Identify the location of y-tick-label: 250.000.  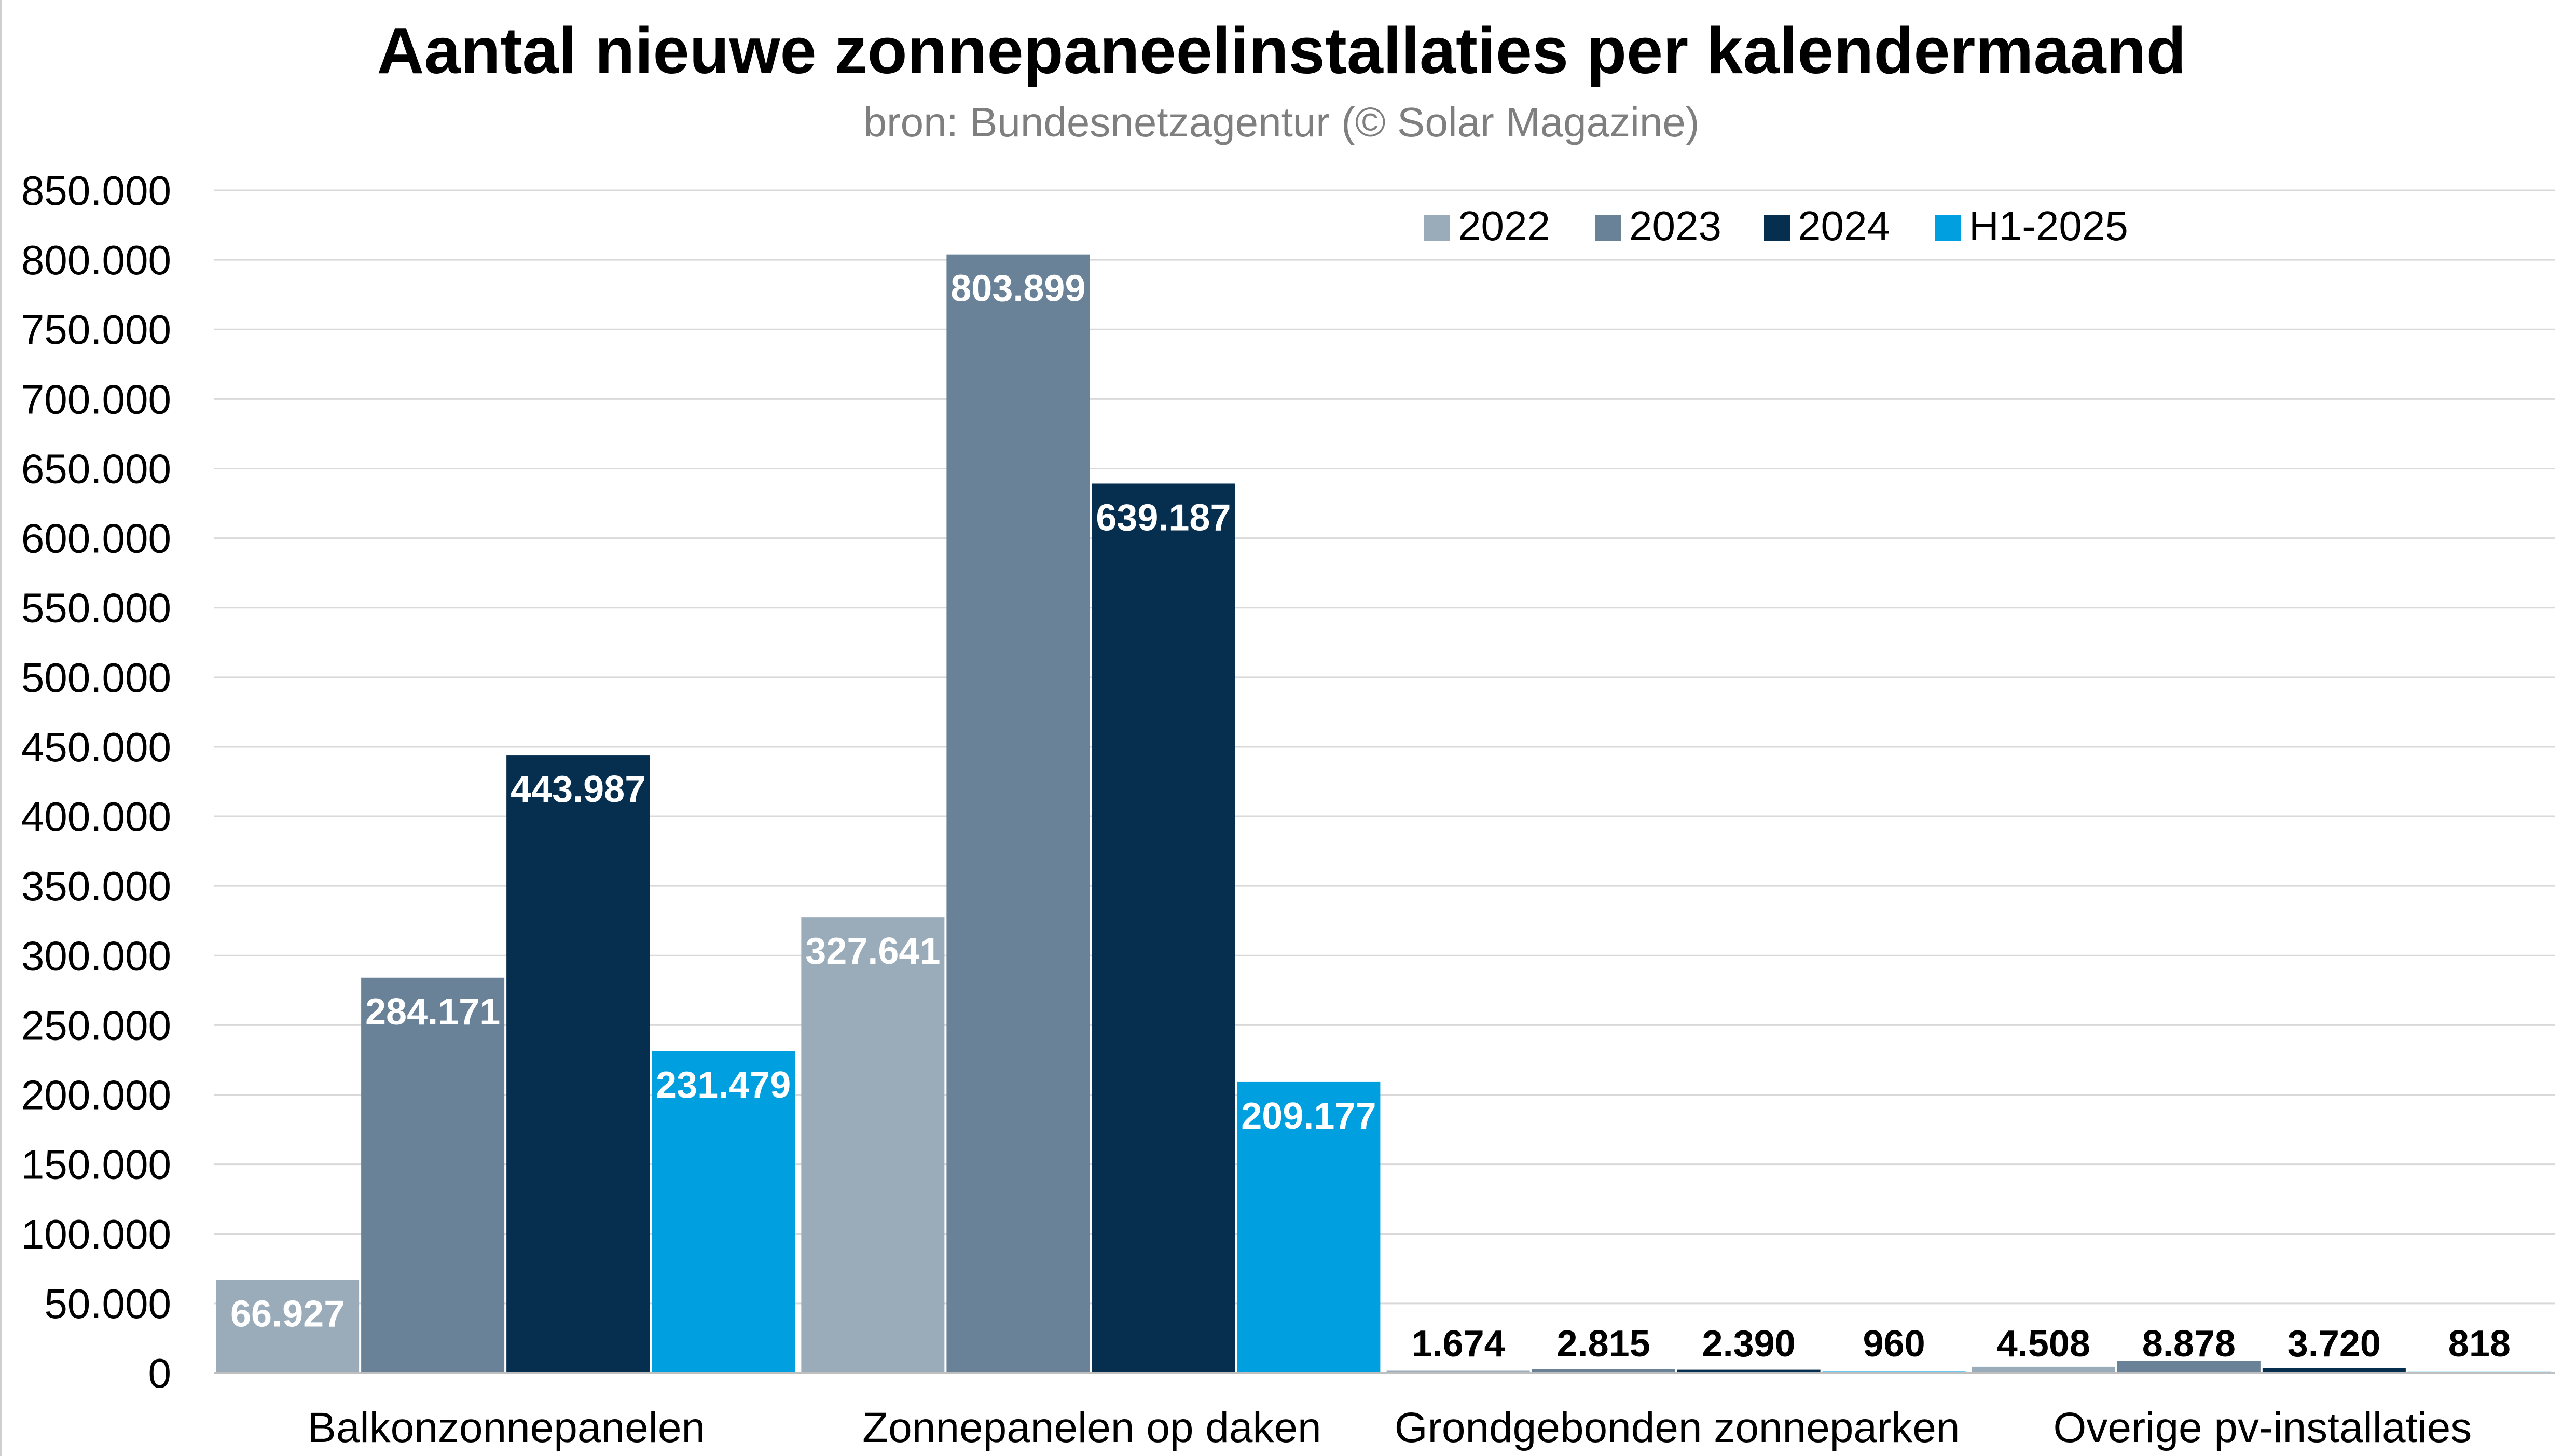
(96, 1025).